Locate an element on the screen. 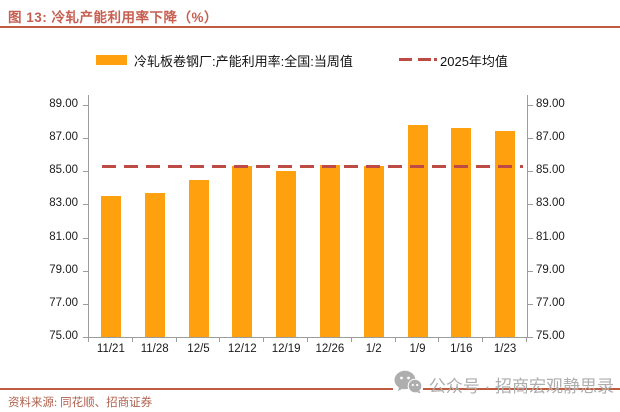 This screenshot has width=620, height=412. x-axis-label: 1/16 is located at coordinates (461, 349).